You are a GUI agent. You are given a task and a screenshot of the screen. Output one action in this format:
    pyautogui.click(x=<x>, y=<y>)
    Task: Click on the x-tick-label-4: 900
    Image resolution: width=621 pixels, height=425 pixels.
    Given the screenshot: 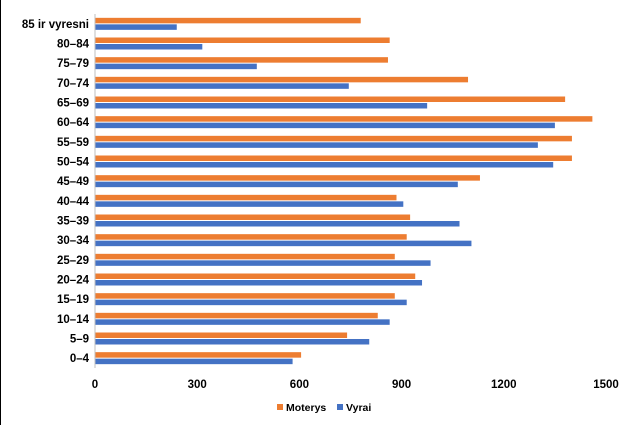 What is the action you would take?
    pyautogui.click(x=401, y=385)
    